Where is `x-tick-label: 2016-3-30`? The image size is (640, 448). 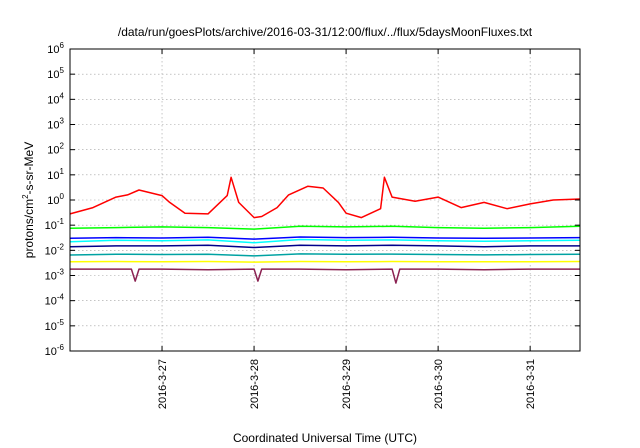 x-tick-label: 2016-3-30 is located at coordinates (439, 384).